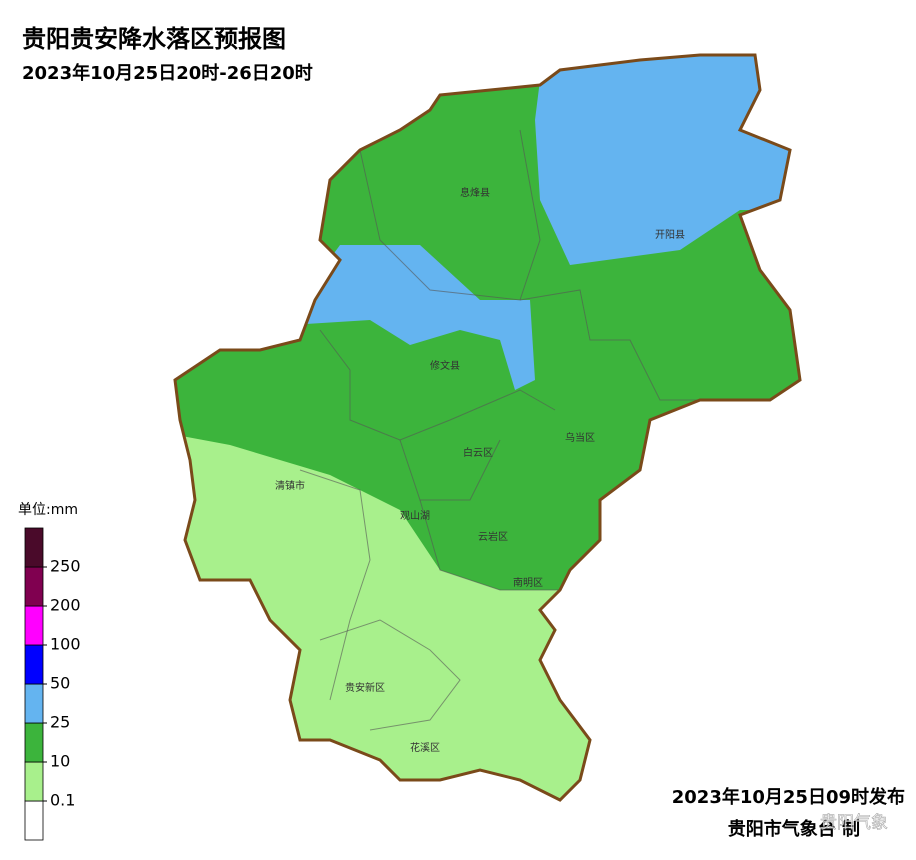  I want to click on district-label: 清镇市, so click(290, 485).